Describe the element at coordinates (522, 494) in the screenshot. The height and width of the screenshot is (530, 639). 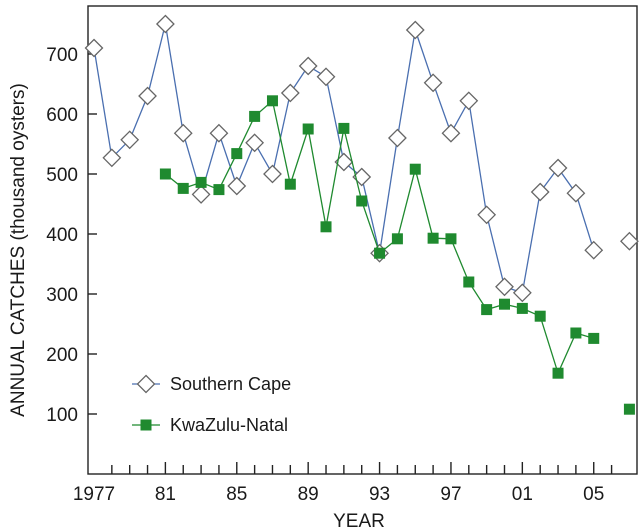
I see `x-tick-label: 01` at that location.